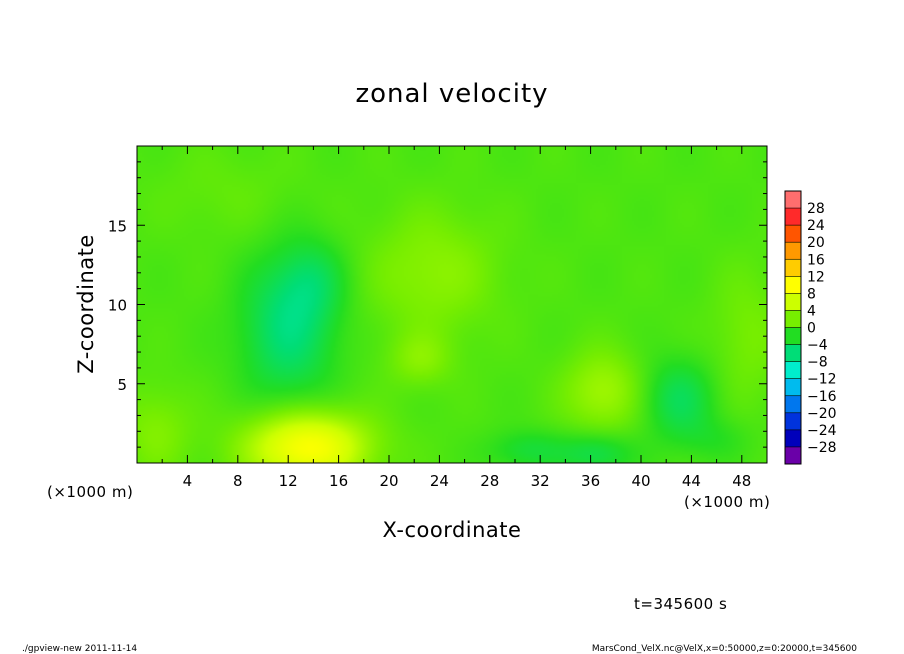  What do you see at coordinates (489, 481) in the screenshot?
I see `x-tick-label: 28` at bounding box center [489, 481].